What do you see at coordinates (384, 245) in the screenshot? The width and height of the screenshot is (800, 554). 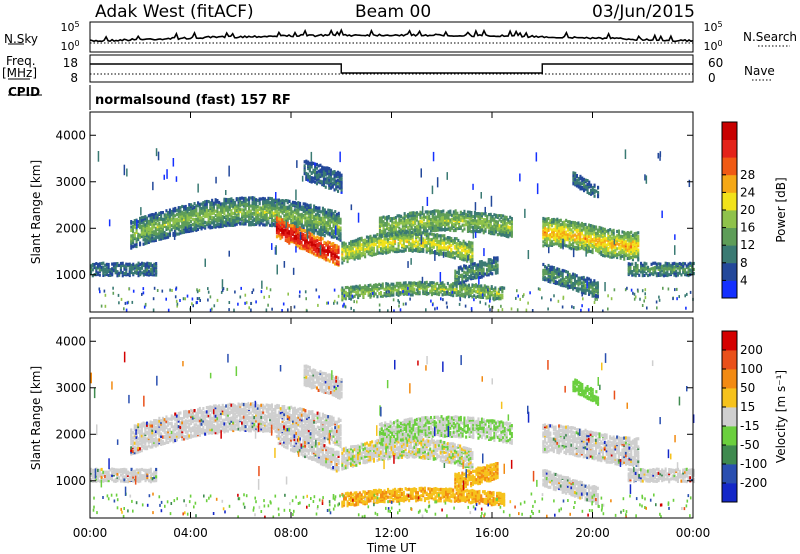 I see `p0-cell-2072` at bounding box center [384, 245].